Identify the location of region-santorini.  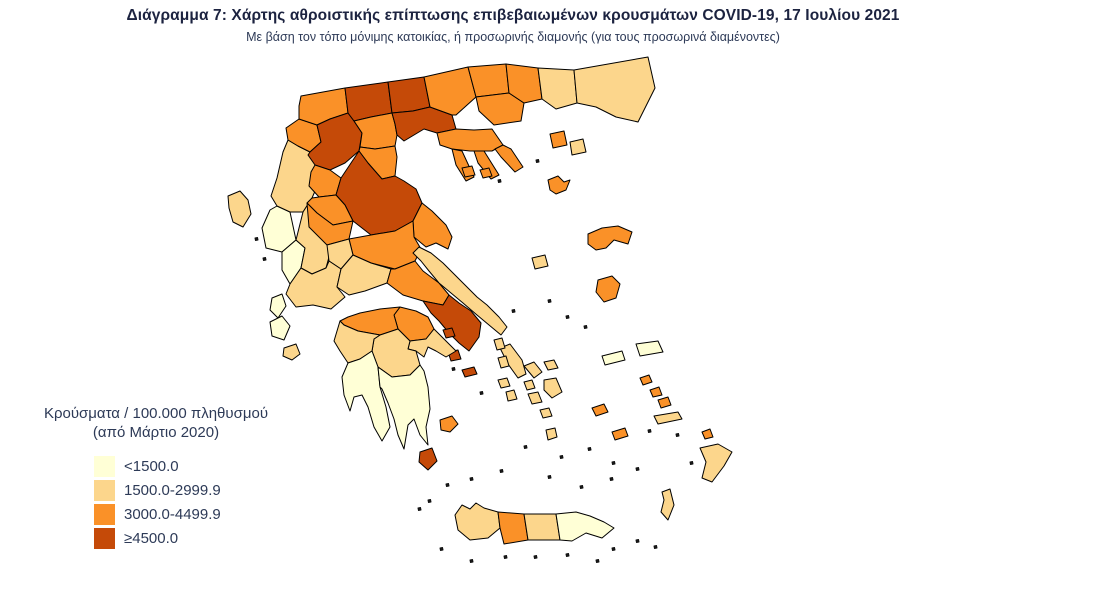
(551, 434).